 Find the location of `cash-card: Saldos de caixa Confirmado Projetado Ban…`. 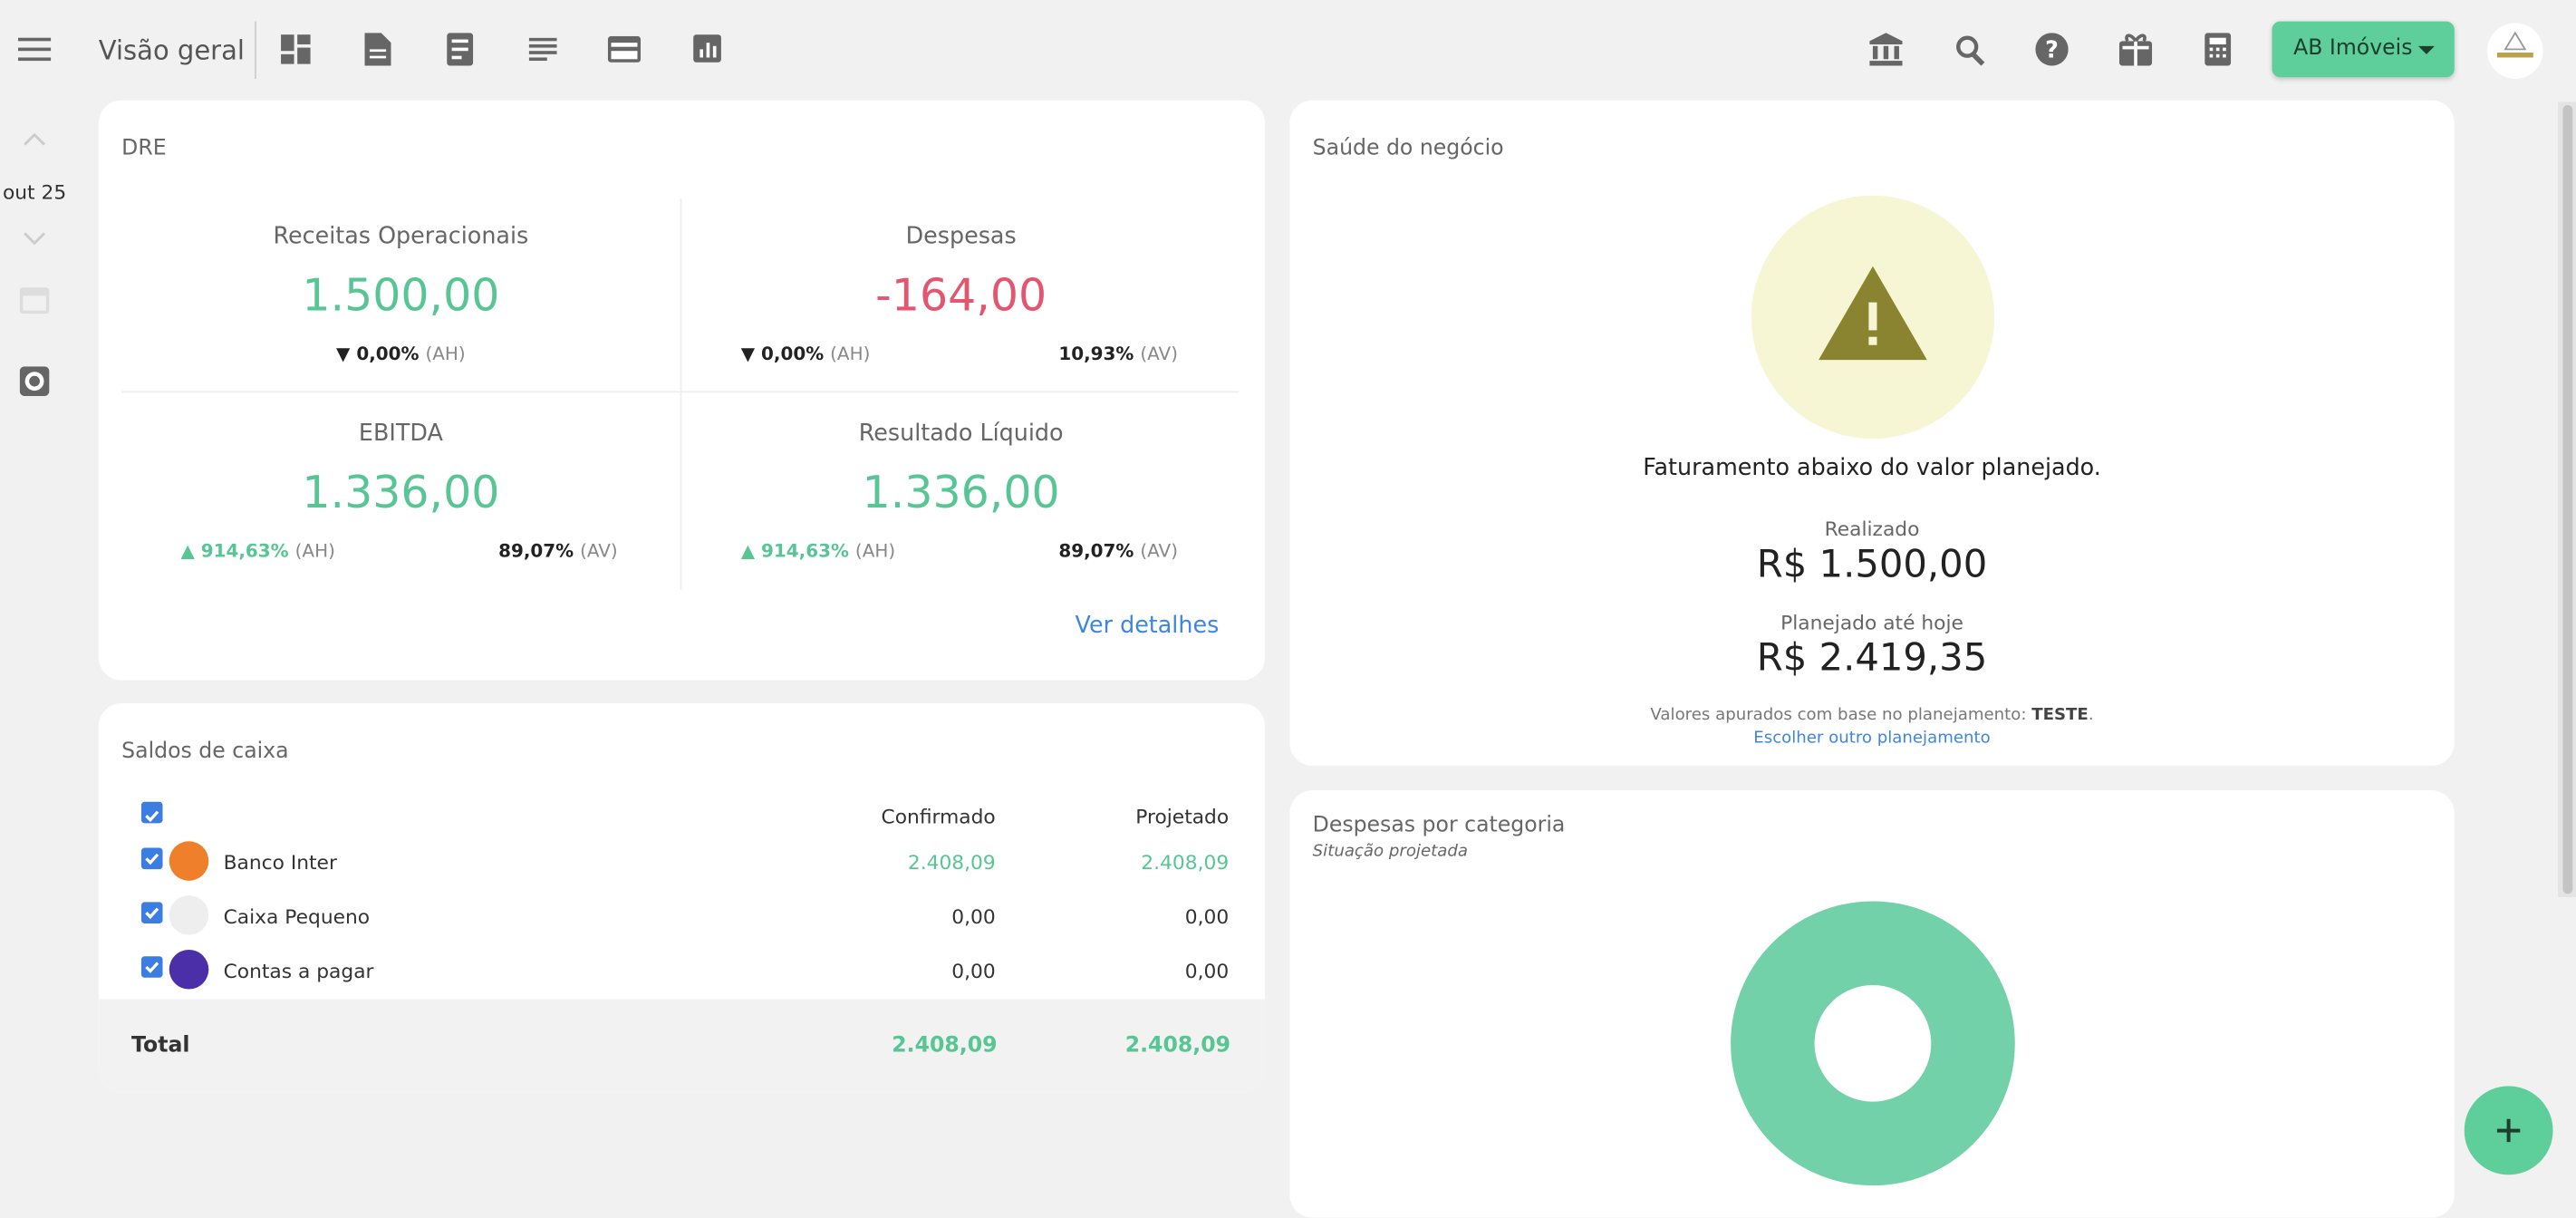

cash-card: Saldos de caixa Confirmado Projetado Ban… is located at coordinates (682, 898).